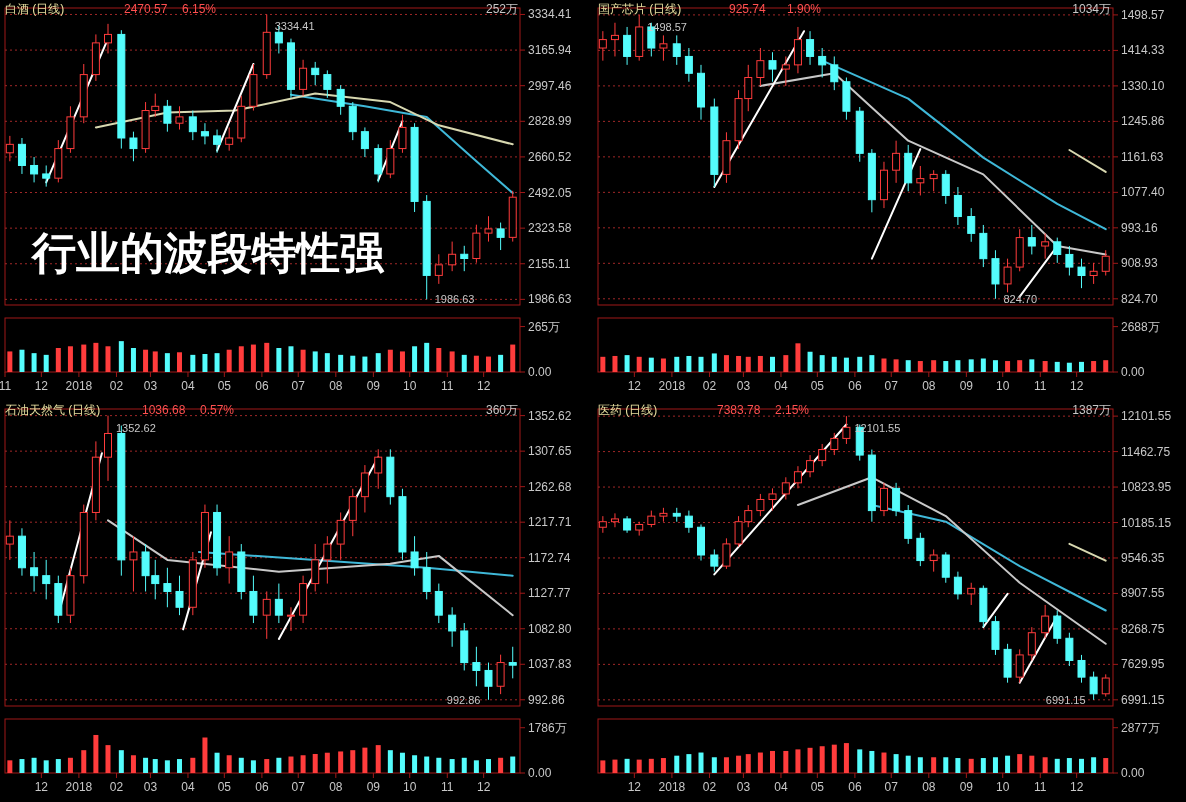  What do you see at coordinates (1143, 50) in the screenshot?
I see `y-tick-label: 1414.33` at bounding box center [1143, 50].